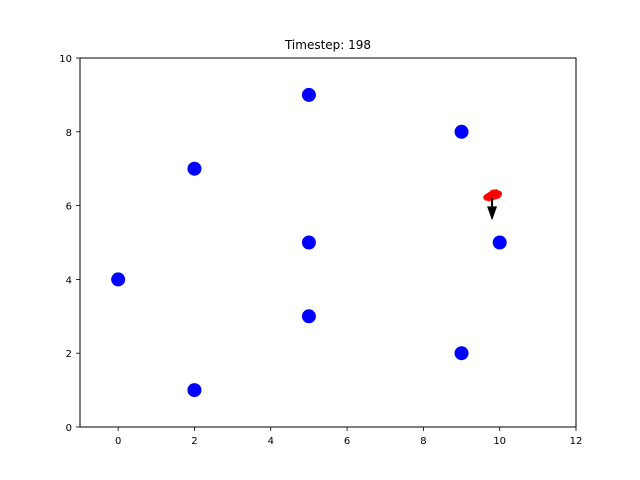 The width and height of the screenshot is (640, 480). I want to click on chart-title: Timestep: 198, so click(327, 45).